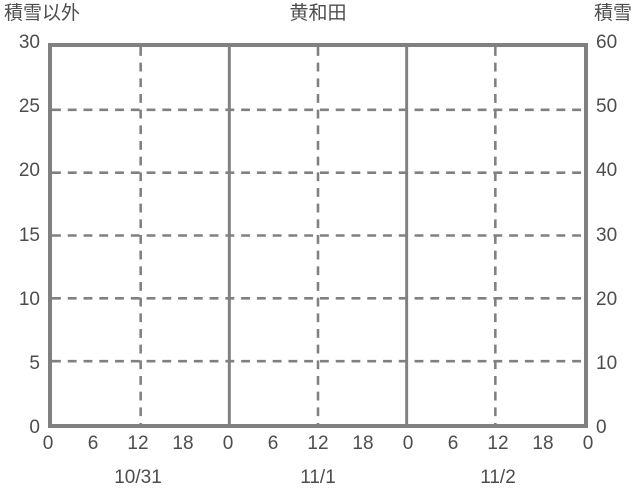 Image resolution: width=636 pixels, height=501 pixels. What do you see at coordinates (498, 477) in the screenshot?
I see `x-axis-date-label: 11/2` at bounding box center [498, 477].